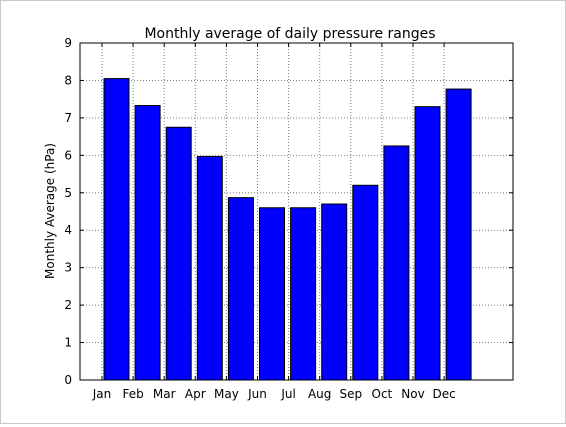 Image resolution: width=566 pixels, height=427 pixels. What do you see at coordinates (319, 394) in the screenshot?
I see `x-tick-label: Aug` at bounding box center [319, 394].